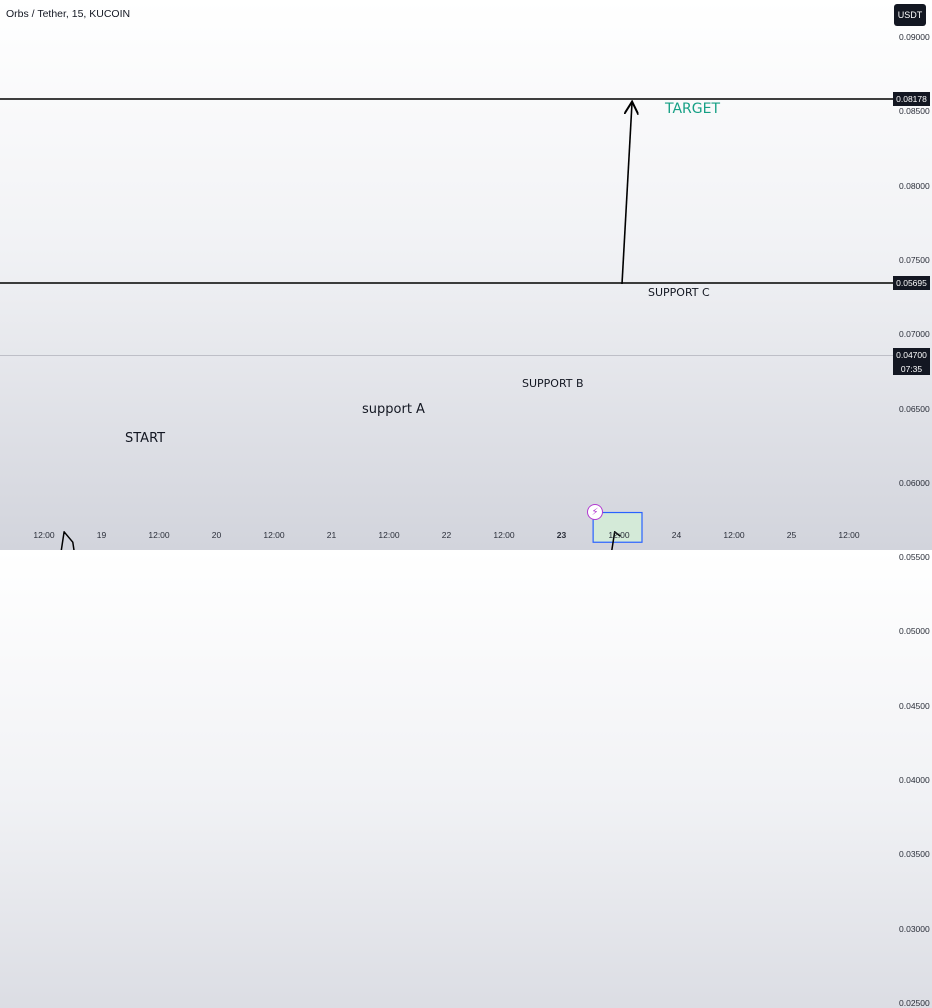 This screenshot has width=932, height=1008. Describe the element at coordinates (553, 383) in the screenshot. I see `support-b-label: SUPPORT B` at that location.